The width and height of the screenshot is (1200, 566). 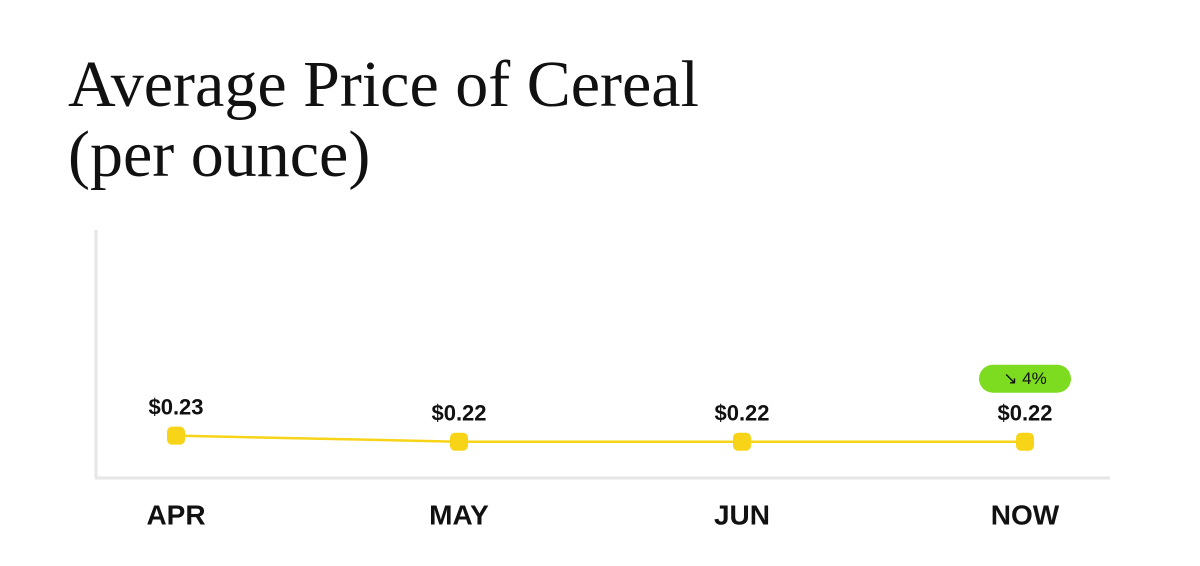 What do you see at coordinates (600, 438) in the screenshot?
I see `line` at bounding box center [600, 438].